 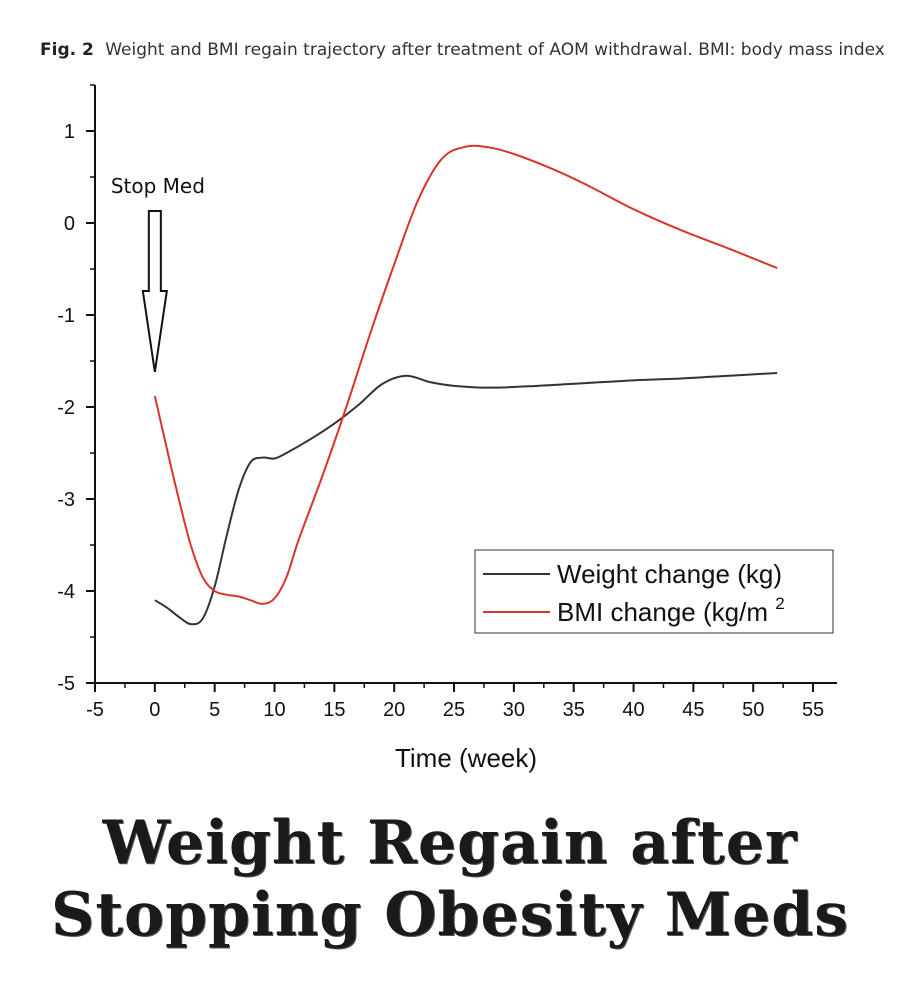 I want to click on headline-line-1: Weight Regain after, so click(x=450, y=843).